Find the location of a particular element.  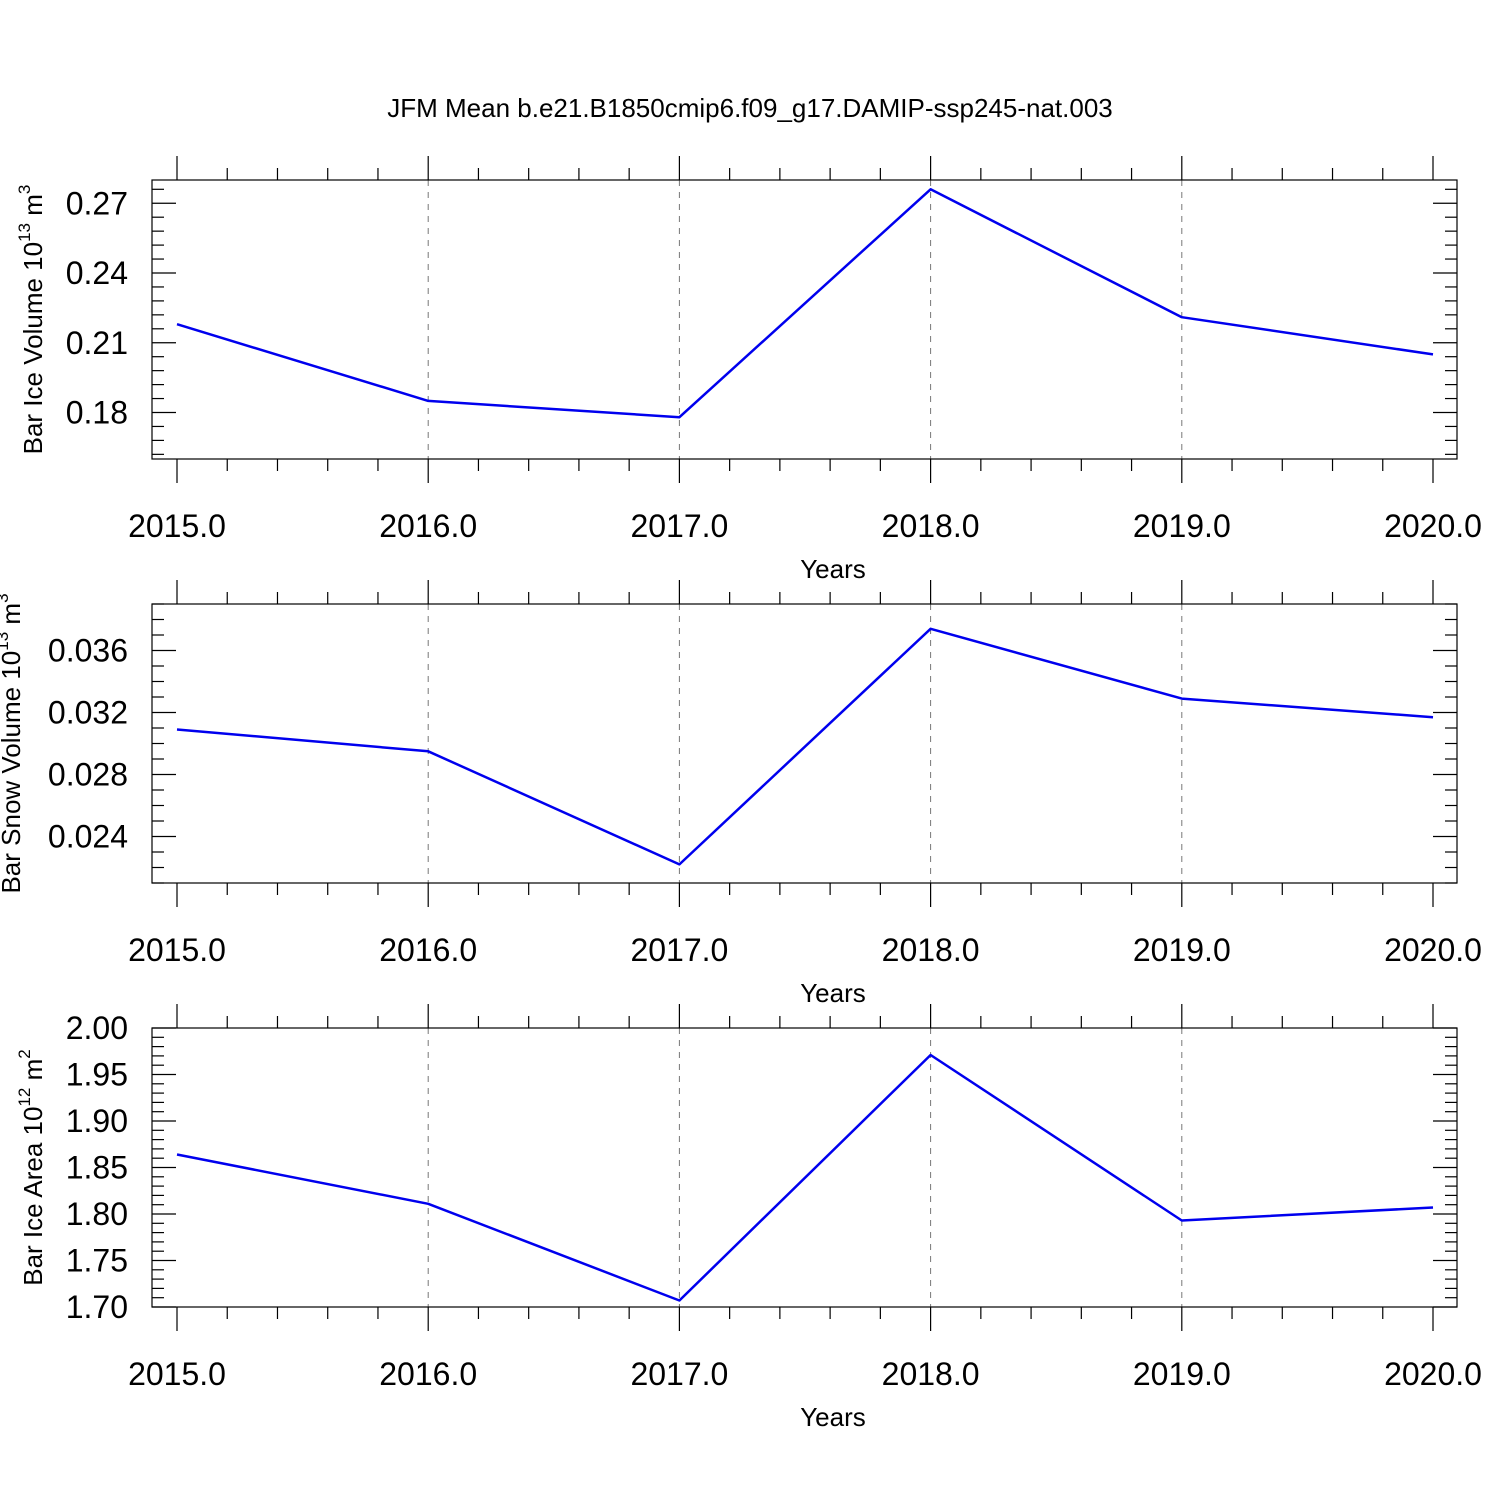

y-axis-label-text: Bar Ice Volume 10 is located at coordinates (33, 348).